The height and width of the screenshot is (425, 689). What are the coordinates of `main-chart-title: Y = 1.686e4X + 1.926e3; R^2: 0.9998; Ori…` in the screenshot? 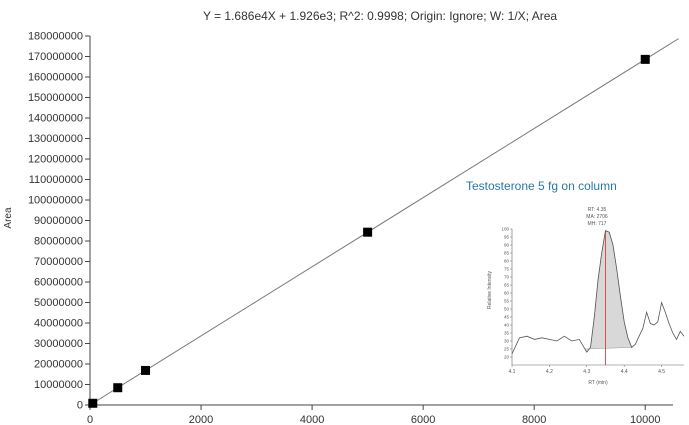 It's located at (380, 16).